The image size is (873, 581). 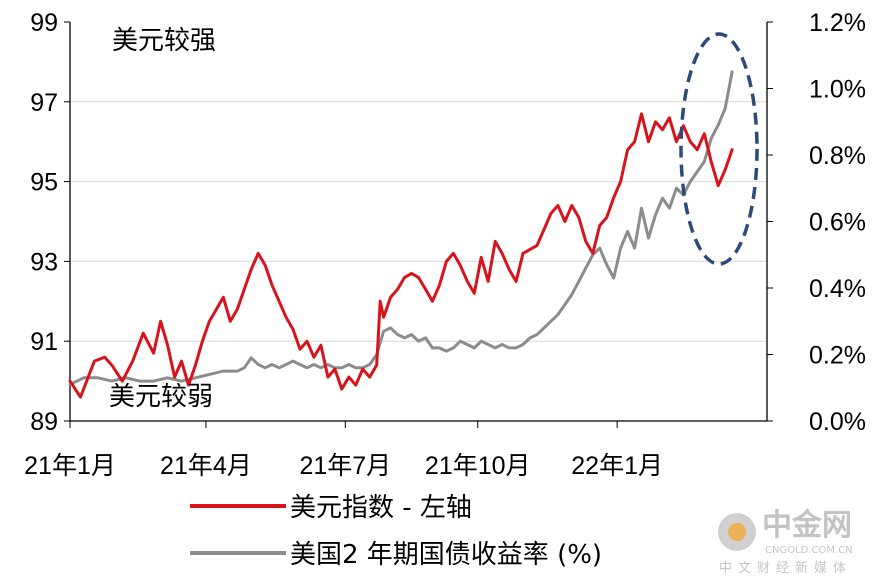 I want to click on legend-label-dxy: 美元指数 - 左轴, so click(x=381, y=508).